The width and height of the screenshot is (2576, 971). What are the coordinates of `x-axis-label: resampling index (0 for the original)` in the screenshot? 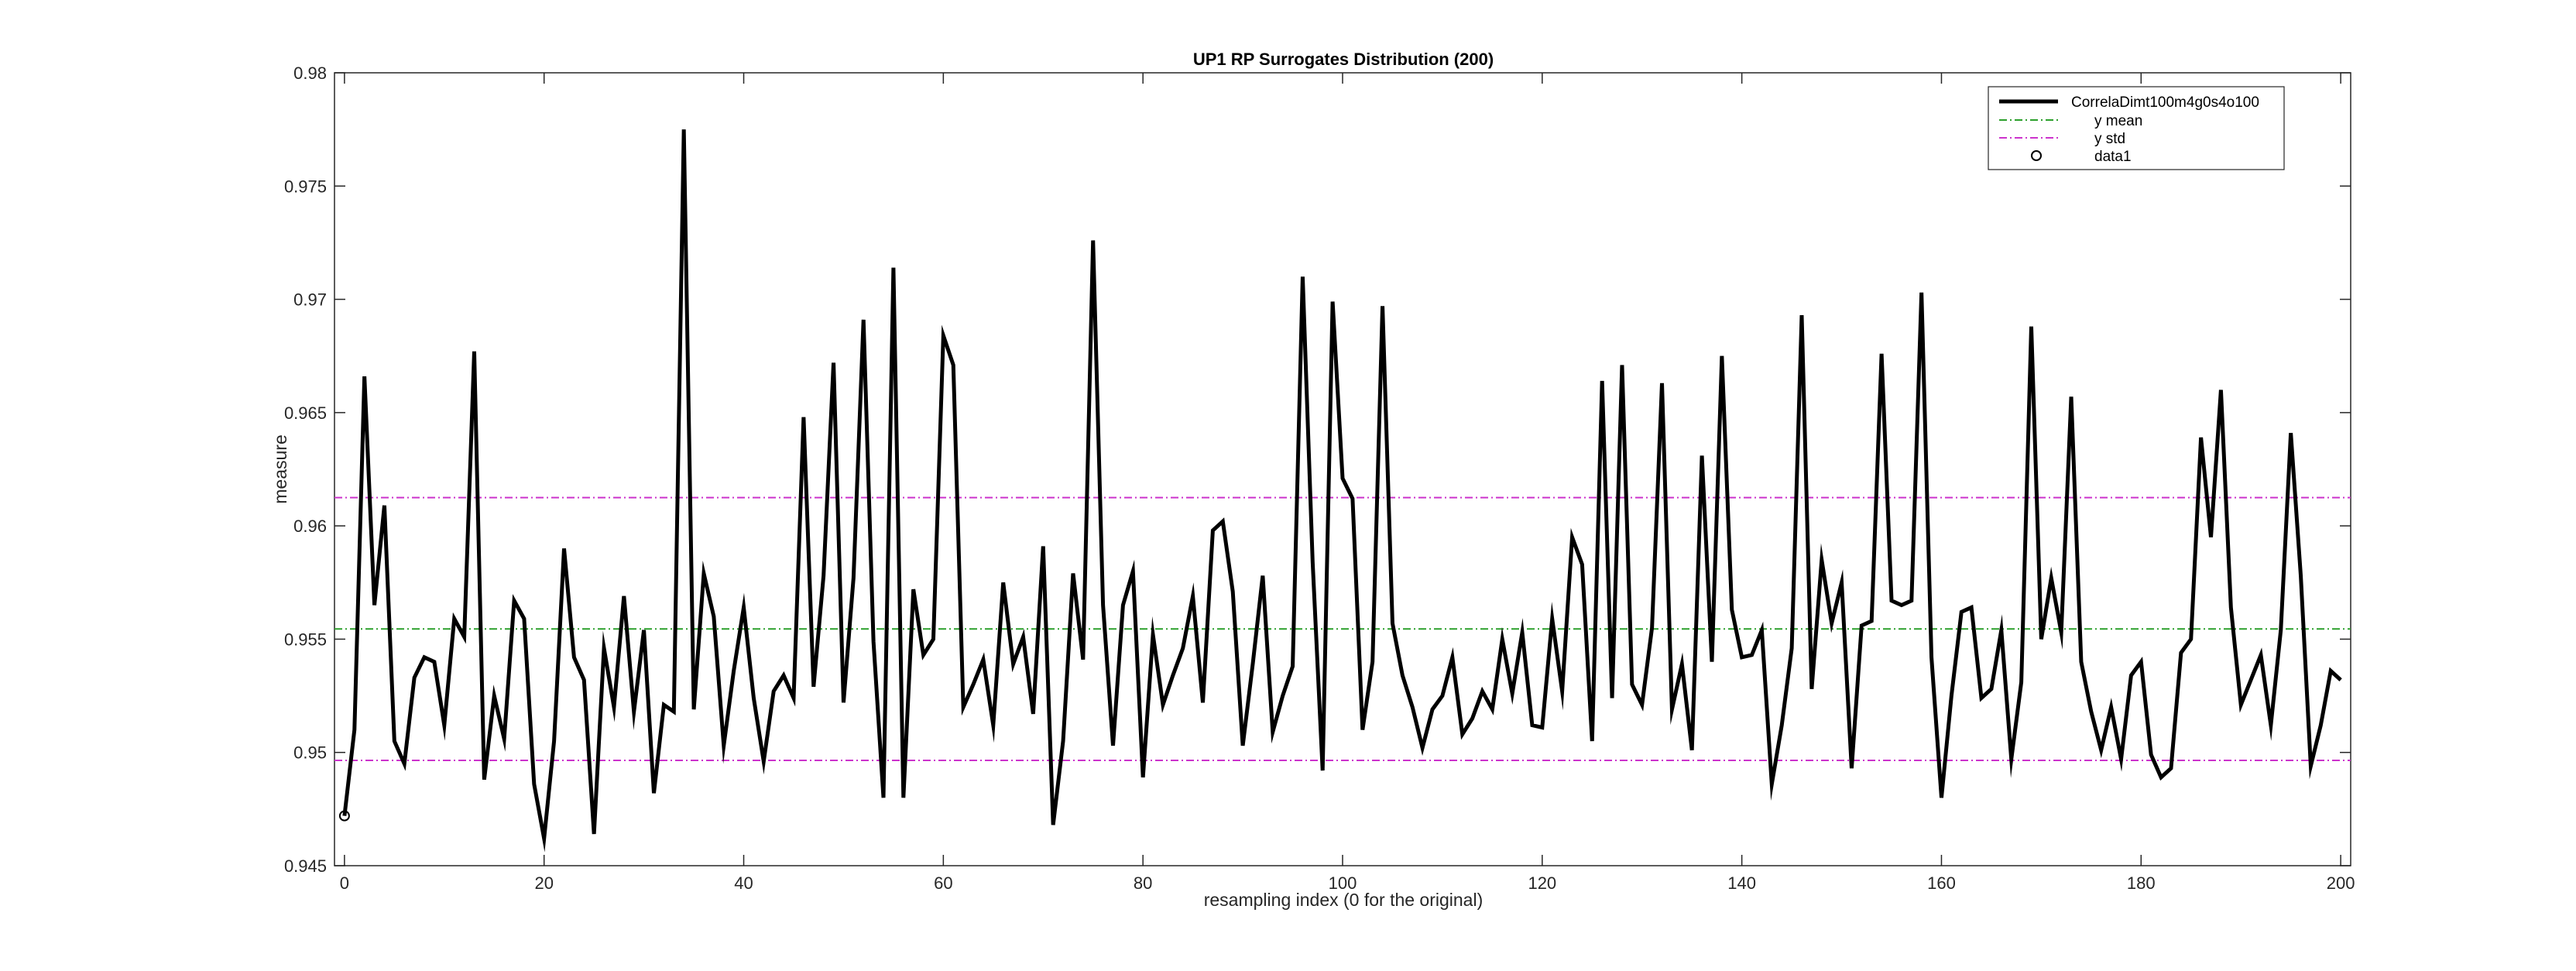 It's located at (1344, 900).